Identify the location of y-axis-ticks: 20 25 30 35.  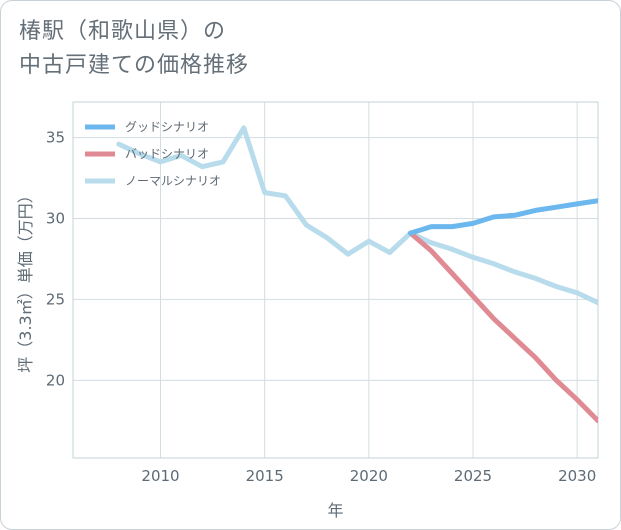
(55, 259).